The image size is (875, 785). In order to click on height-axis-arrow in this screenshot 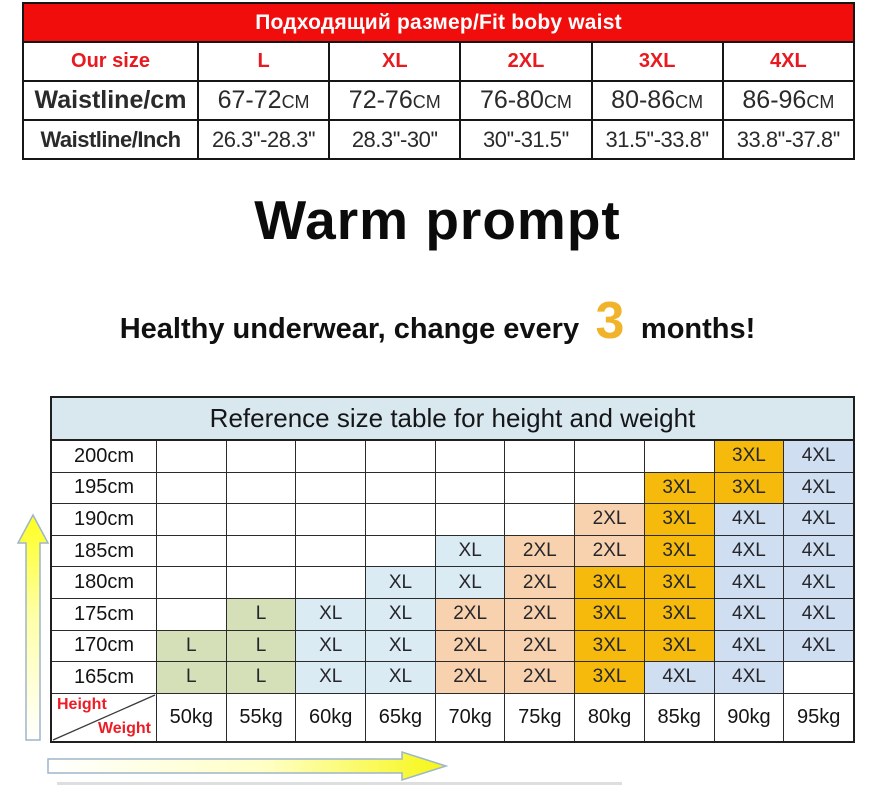, I will do `click(33, 627)`.